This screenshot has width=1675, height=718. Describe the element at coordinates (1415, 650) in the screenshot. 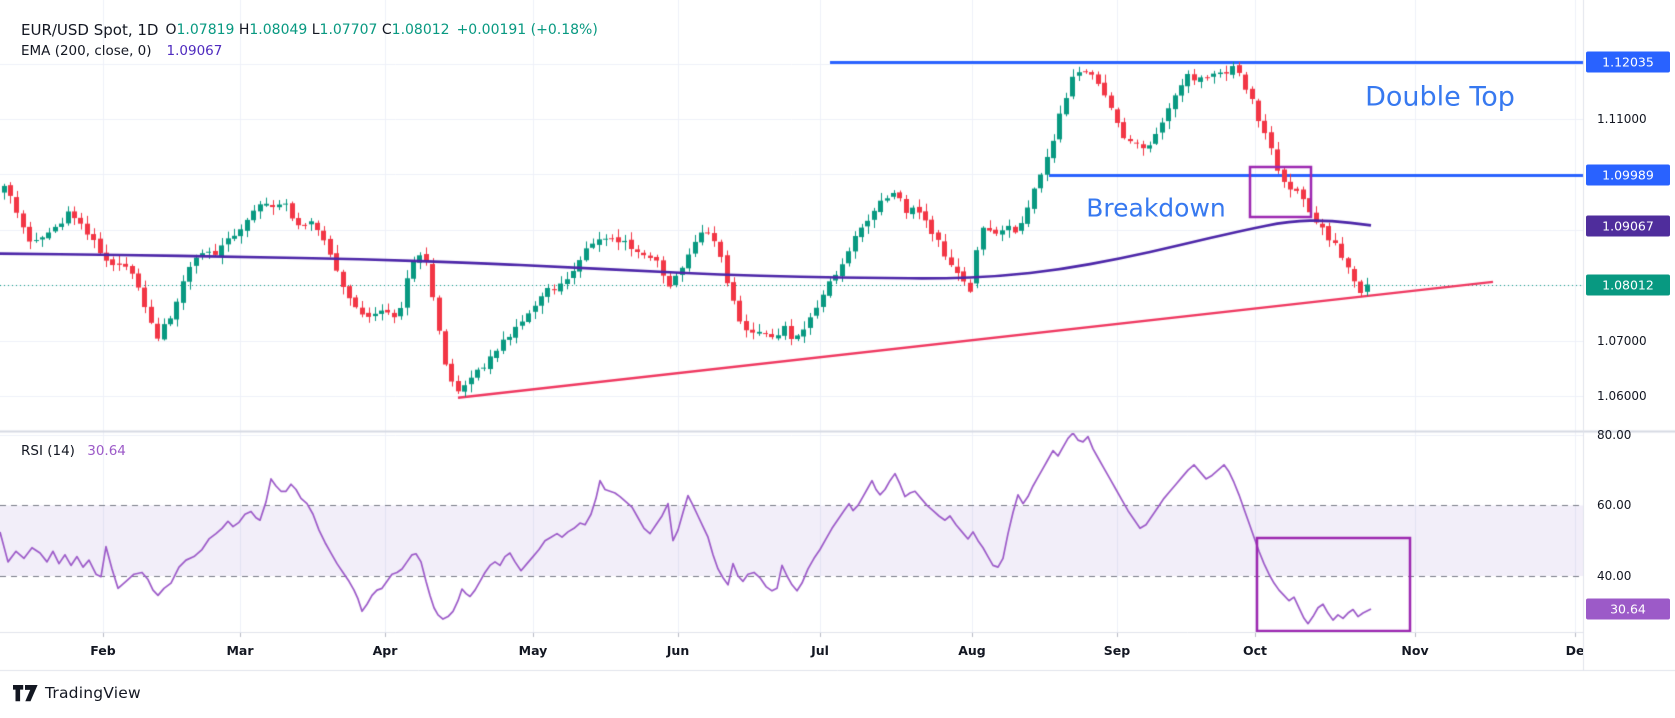

I see `month-label-nov: Nov` at that location.